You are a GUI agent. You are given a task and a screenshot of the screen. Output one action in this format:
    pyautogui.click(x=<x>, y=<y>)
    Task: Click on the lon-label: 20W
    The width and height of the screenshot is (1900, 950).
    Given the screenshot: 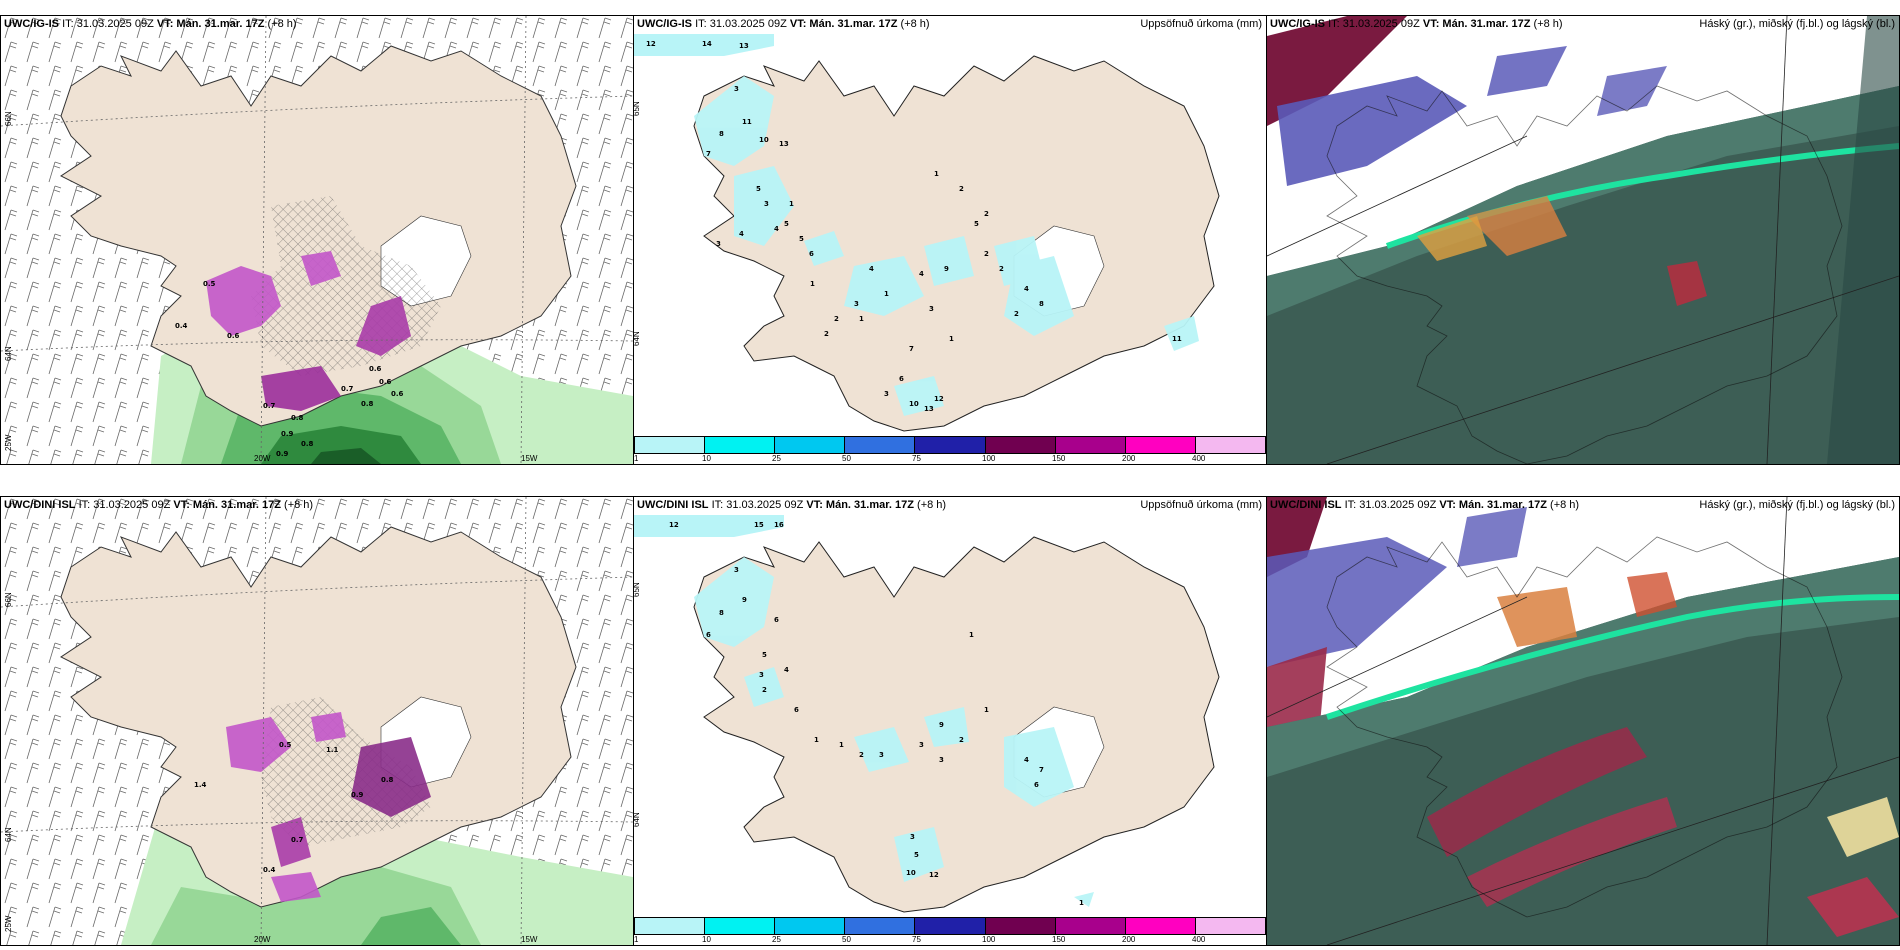 What is the action you would take?
    pyautogui.click(x=262, y=939)
    